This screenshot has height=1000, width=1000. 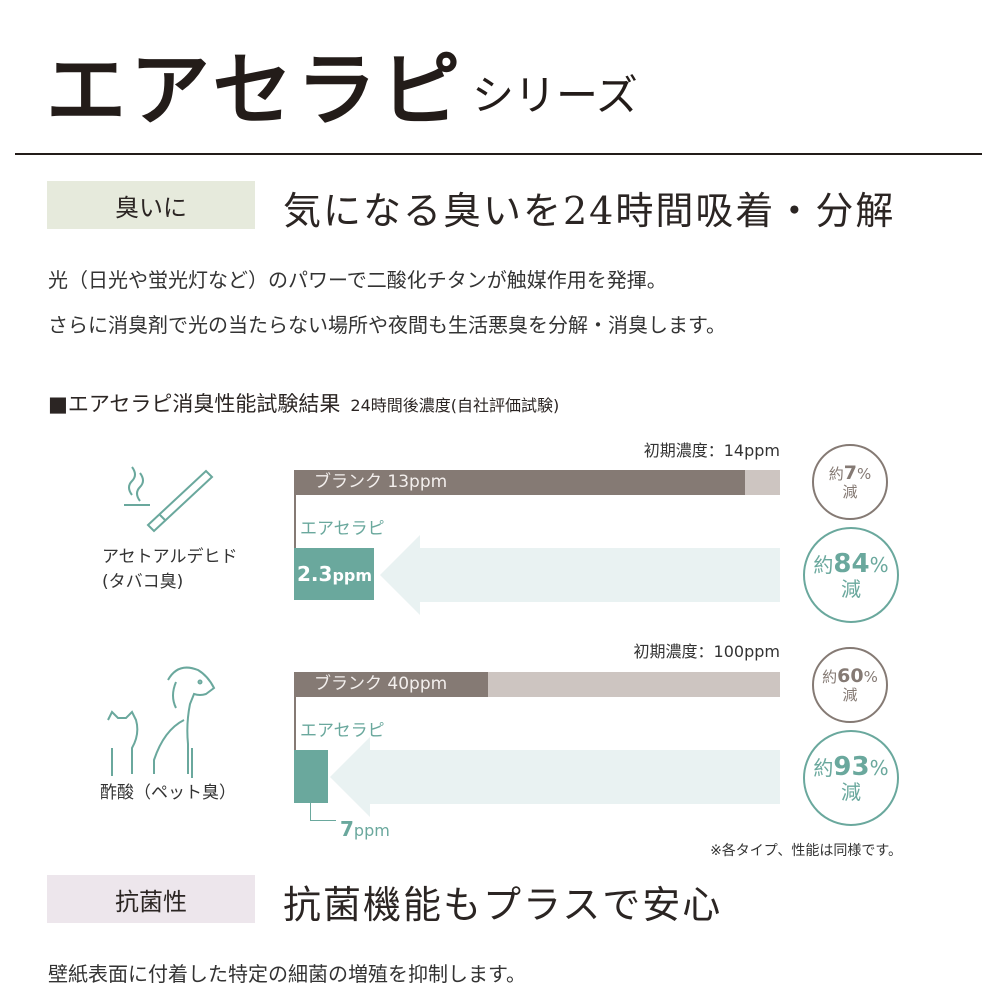 What do you see at coordinates (498, 154) in the screenshot?
I see `divider` at bounding box center [498, 154].